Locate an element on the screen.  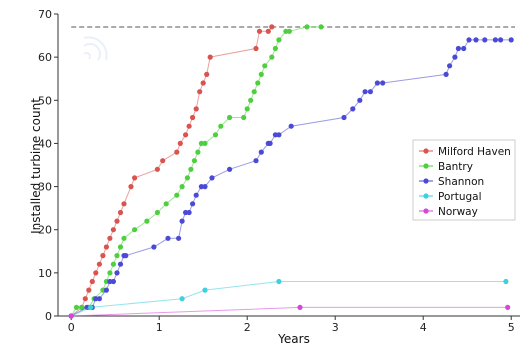
x-axis-ticks: 0 1 2 3 4 5 is located at coordinates (291, 325).